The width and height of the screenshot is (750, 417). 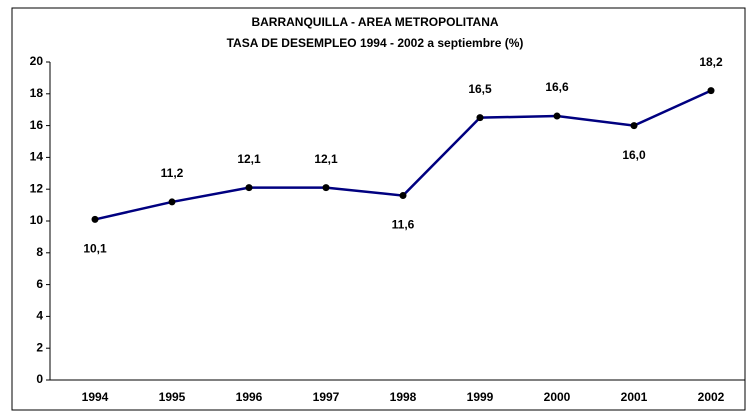 I want to click on chart-title: BARRANQUILLA - AREA METROPOLITANA, so click(x=374, y=22).